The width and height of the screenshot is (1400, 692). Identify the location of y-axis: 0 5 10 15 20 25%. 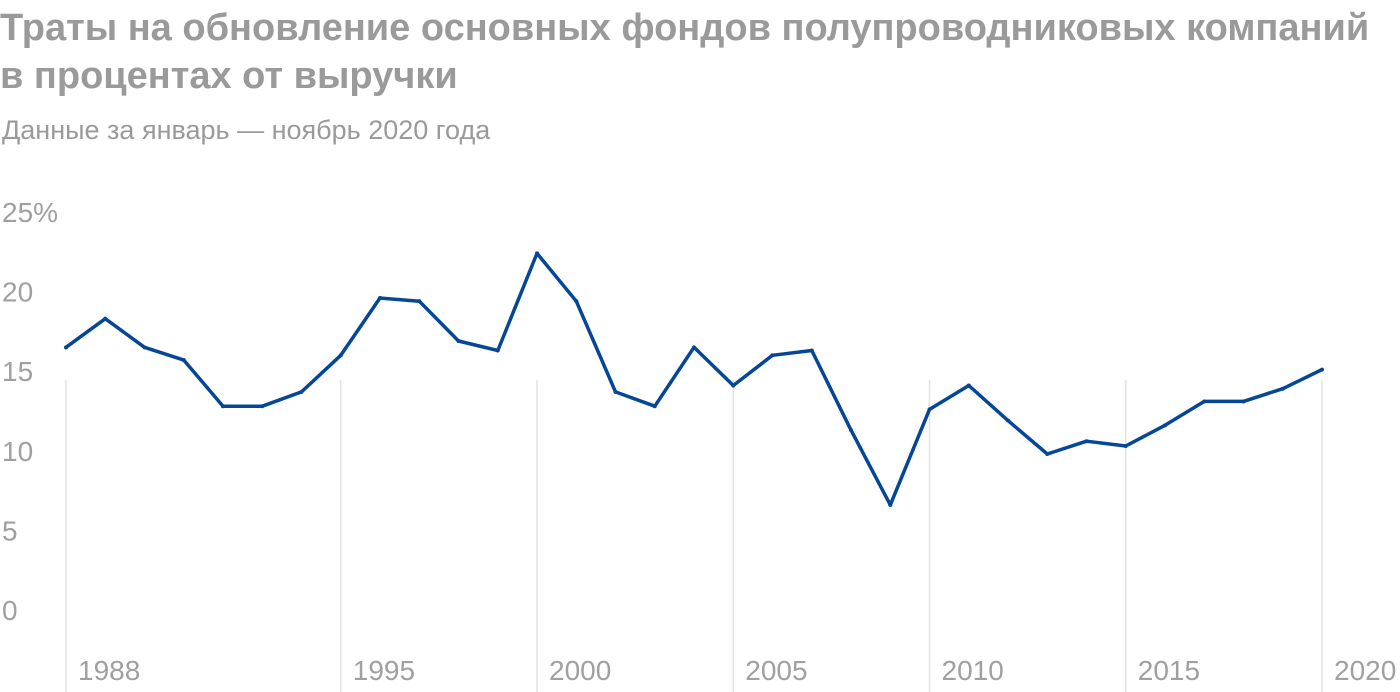
(30, 411).